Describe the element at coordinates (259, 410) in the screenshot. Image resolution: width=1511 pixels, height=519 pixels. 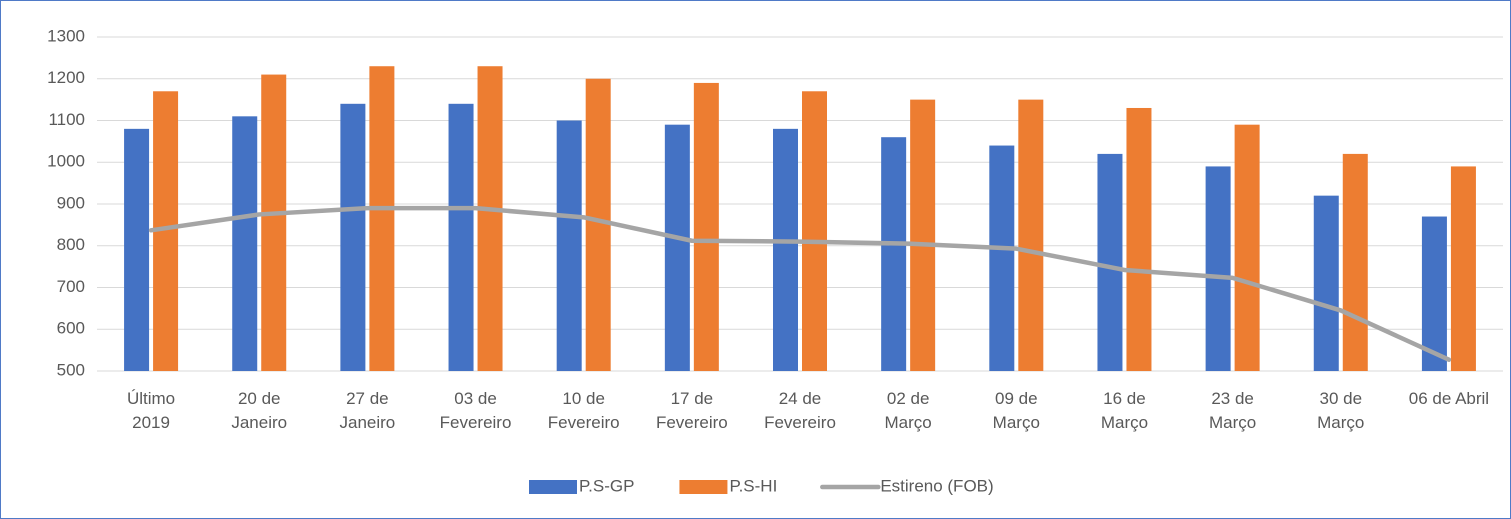
I see `x-tick-label: 20 de Janeiro` at that location.